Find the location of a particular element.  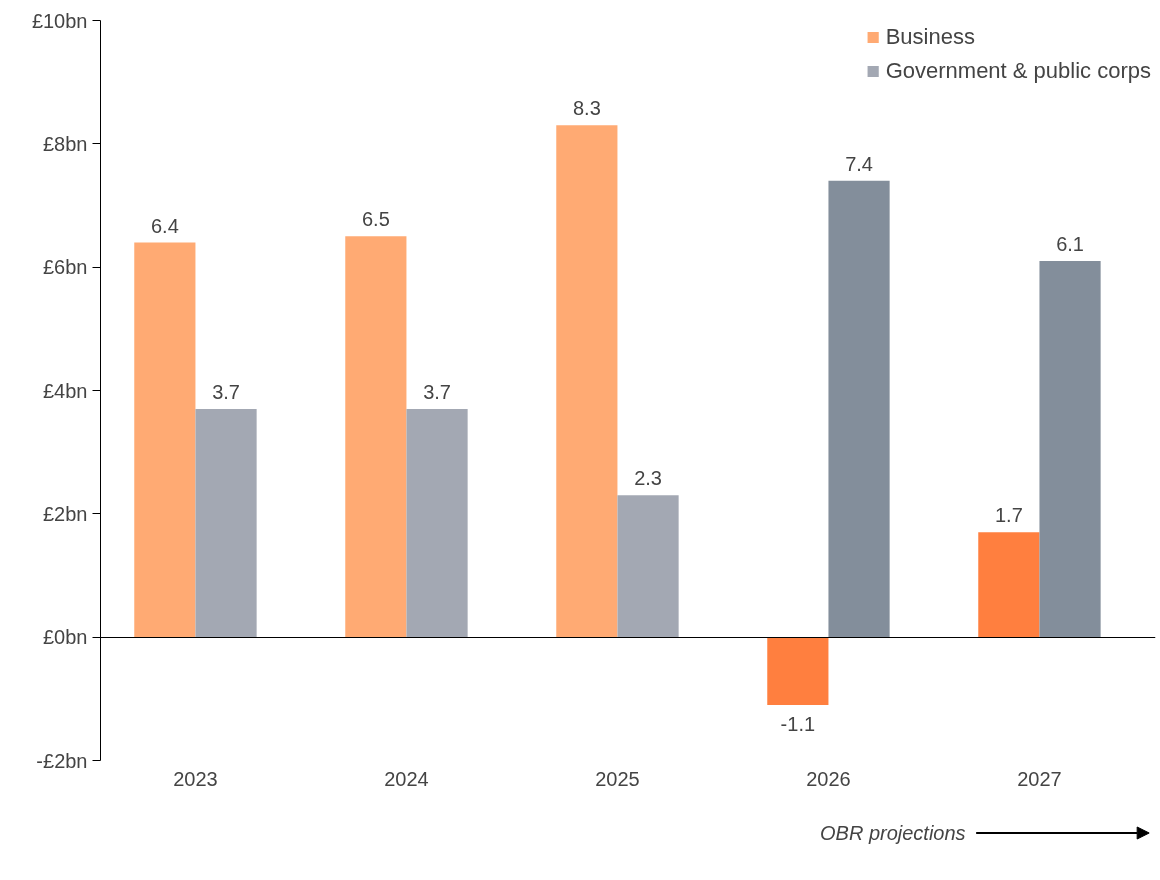

data-label: 8.3 is located at coordinates (586, 108).